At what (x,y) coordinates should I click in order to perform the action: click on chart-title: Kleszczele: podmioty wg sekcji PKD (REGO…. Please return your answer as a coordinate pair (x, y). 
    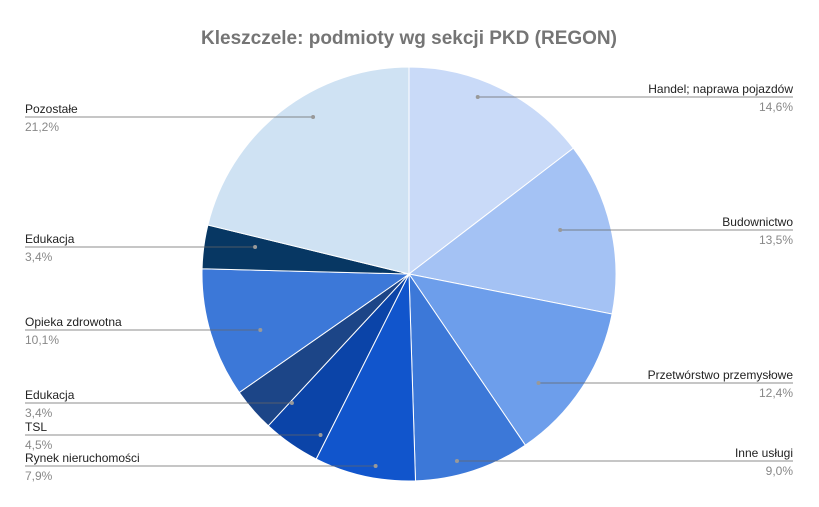
    Looking at the image, I should click on (409, 38).